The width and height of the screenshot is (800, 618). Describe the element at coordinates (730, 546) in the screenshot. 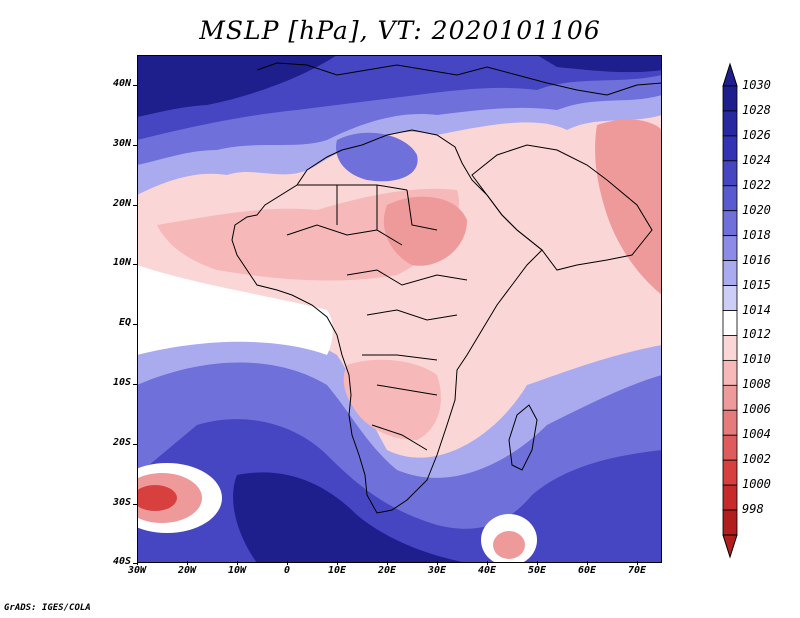

I see `colorbar-bottom-arrow` at that location.